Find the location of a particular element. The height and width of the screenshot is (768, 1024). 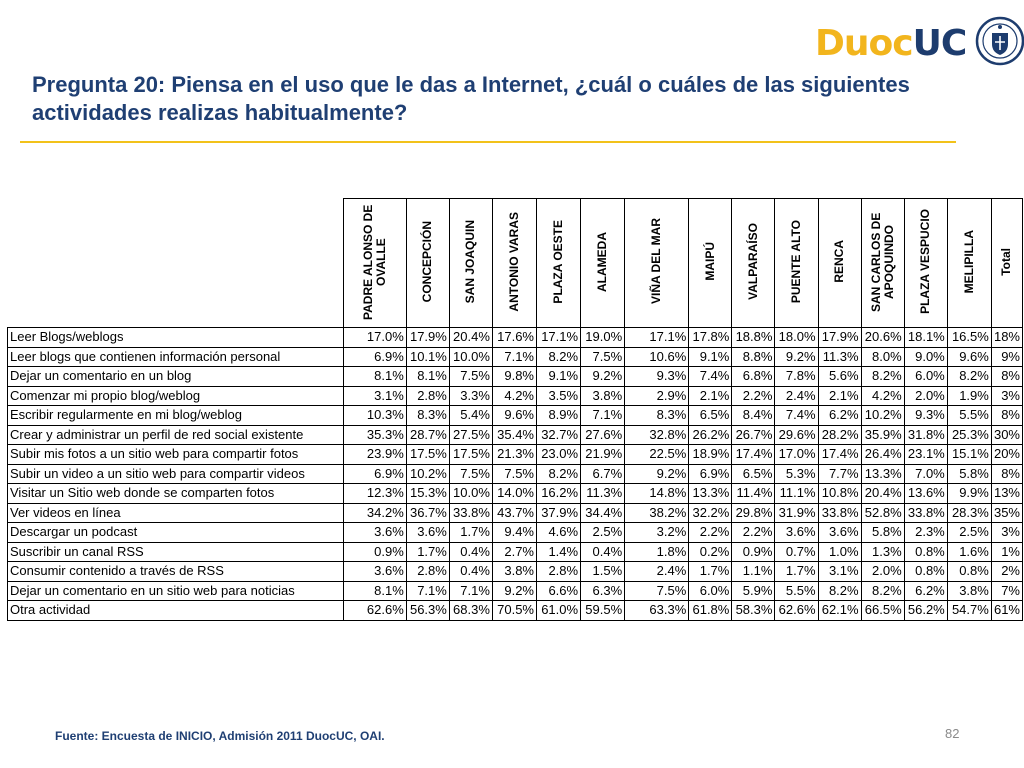

table-cell: 7.7% is located at coordinates (839, 473).